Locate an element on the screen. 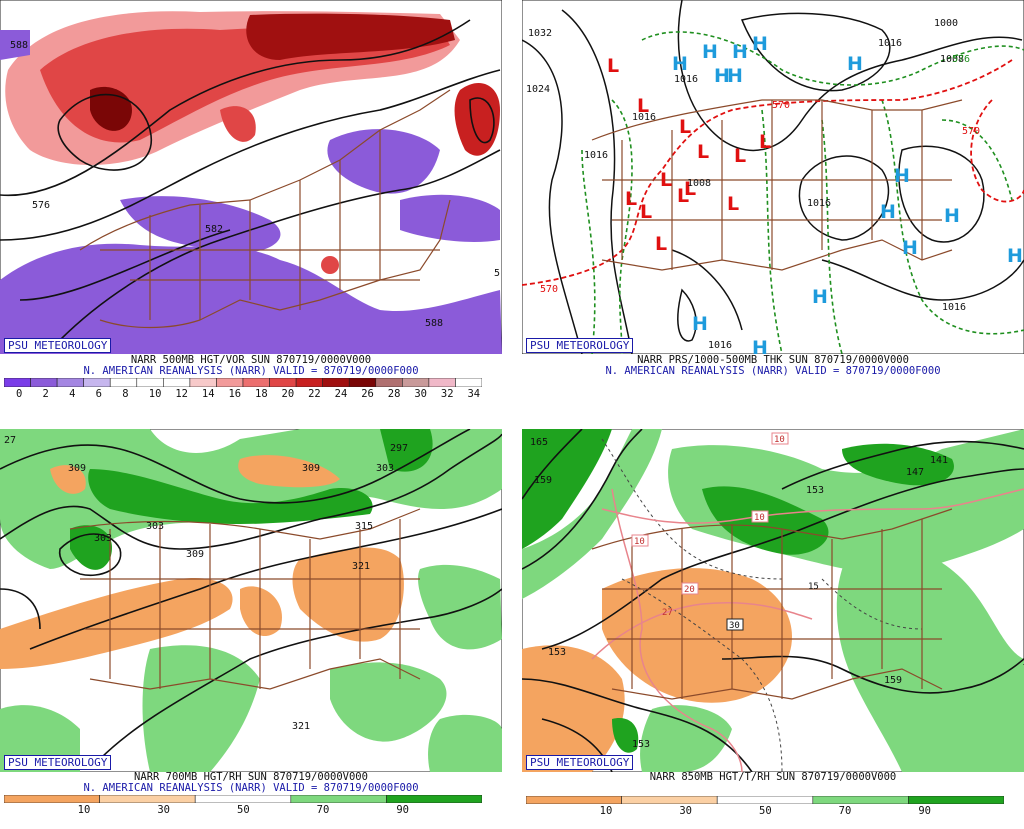 This screenshot has width=1024, height=829. high-pressure-centers: H H H H H H H H H H H H H H H is located at coordinates (847, 193).